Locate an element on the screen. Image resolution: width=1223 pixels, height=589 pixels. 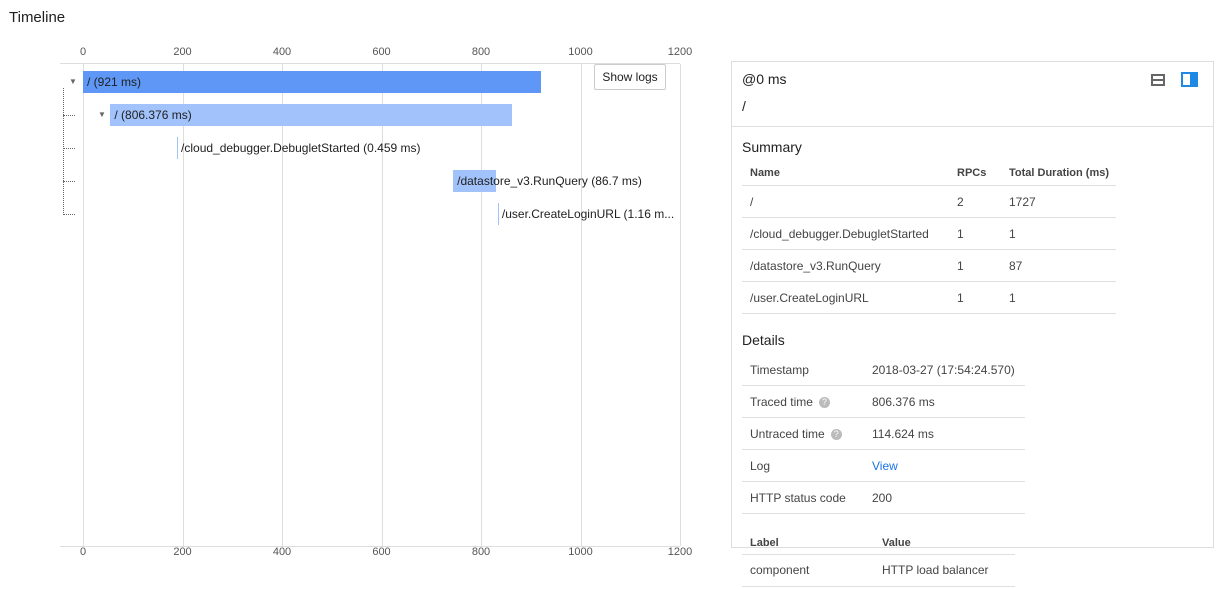
detail-key: Traced time? is located at coordinates (790, 402).